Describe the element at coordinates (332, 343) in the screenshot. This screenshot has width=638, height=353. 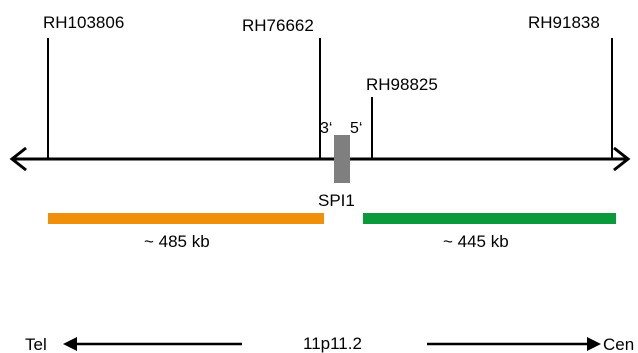
I see `orientation-band-label: 11p11.2` at that location.